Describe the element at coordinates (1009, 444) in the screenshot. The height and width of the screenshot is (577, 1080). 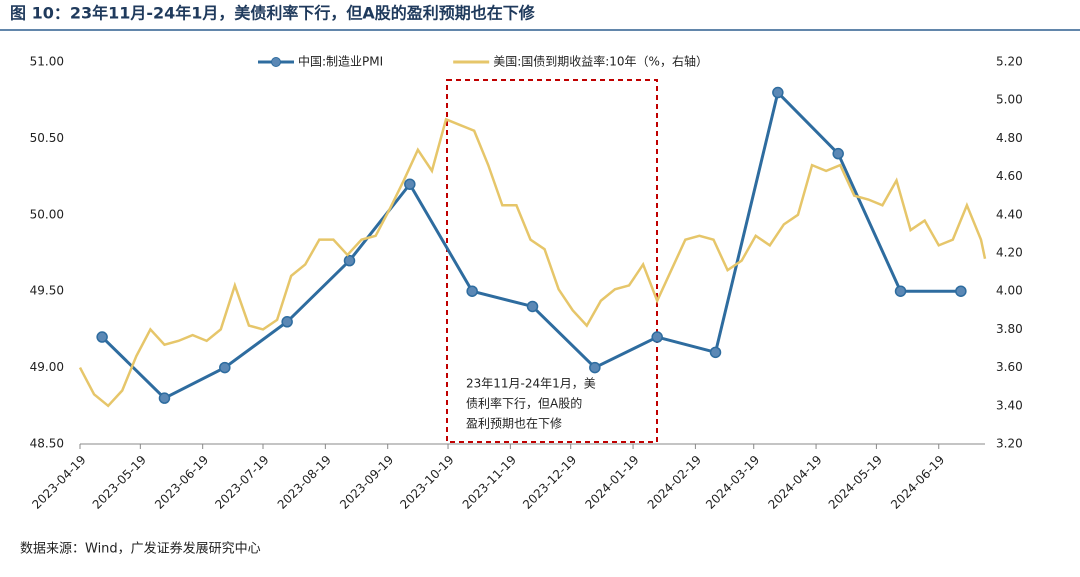
I see `y2-tick-label: 3.20` at that location.